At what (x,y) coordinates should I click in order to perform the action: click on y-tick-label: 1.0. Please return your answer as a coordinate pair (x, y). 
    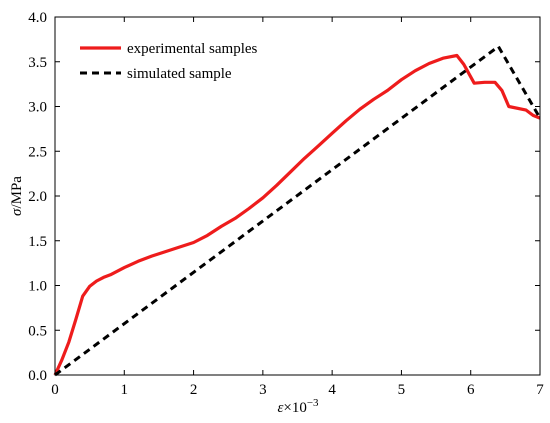
    Looking at the image, I should click on (37, 287).